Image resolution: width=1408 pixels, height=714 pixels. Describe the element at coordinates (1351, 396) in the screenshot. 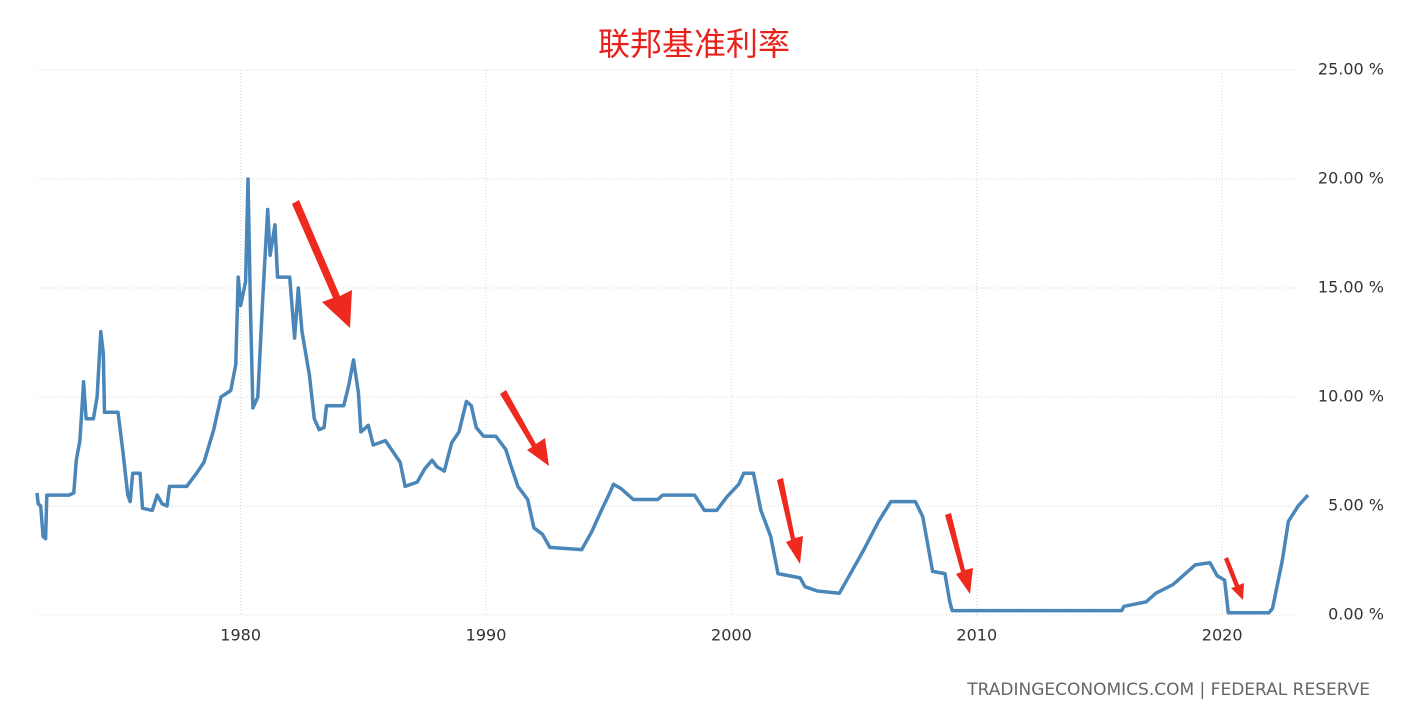

I see `y-tick-label: 10.00 %` at that location.